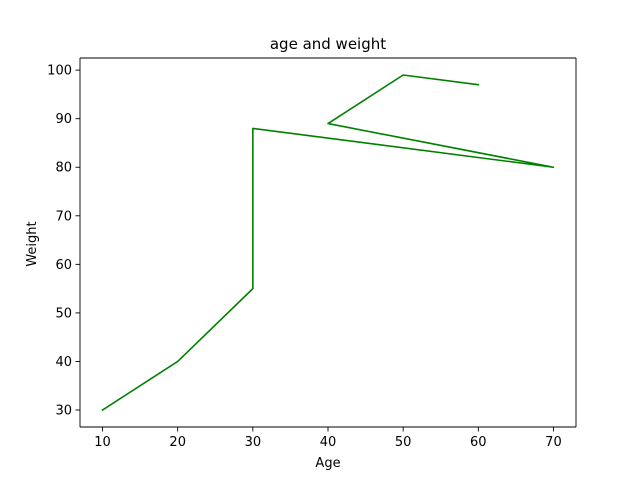 The width and height of the screenshot is (640, 480). What do you see at coordinates (328, 44) in the screenshot?
I see `chart-title: age and weight` at bounding box center [328, 44].